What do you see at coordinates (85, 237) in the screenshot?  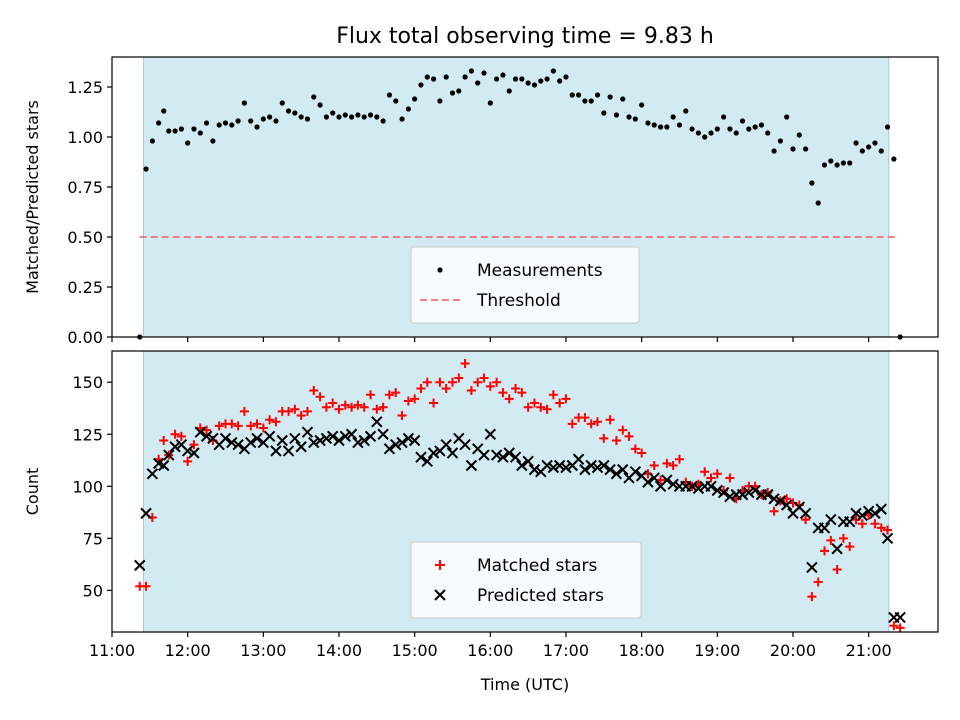 I see `y-tick-label: 0.50` at bounding box center [85, 237].